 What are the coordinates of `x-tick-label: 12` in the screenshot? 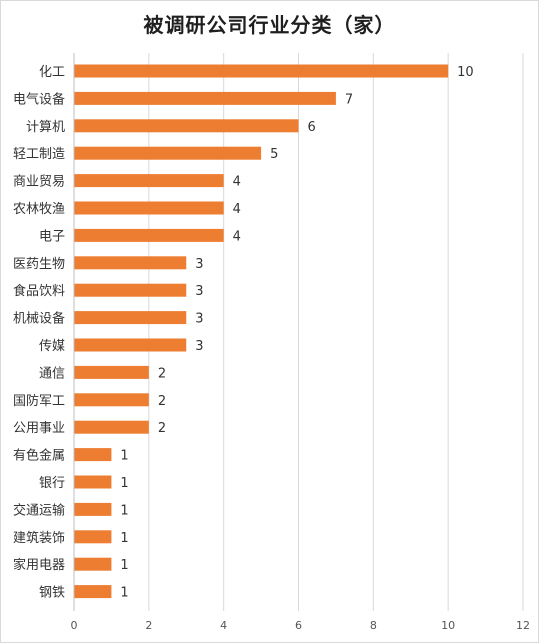 It's located at (523, 625).